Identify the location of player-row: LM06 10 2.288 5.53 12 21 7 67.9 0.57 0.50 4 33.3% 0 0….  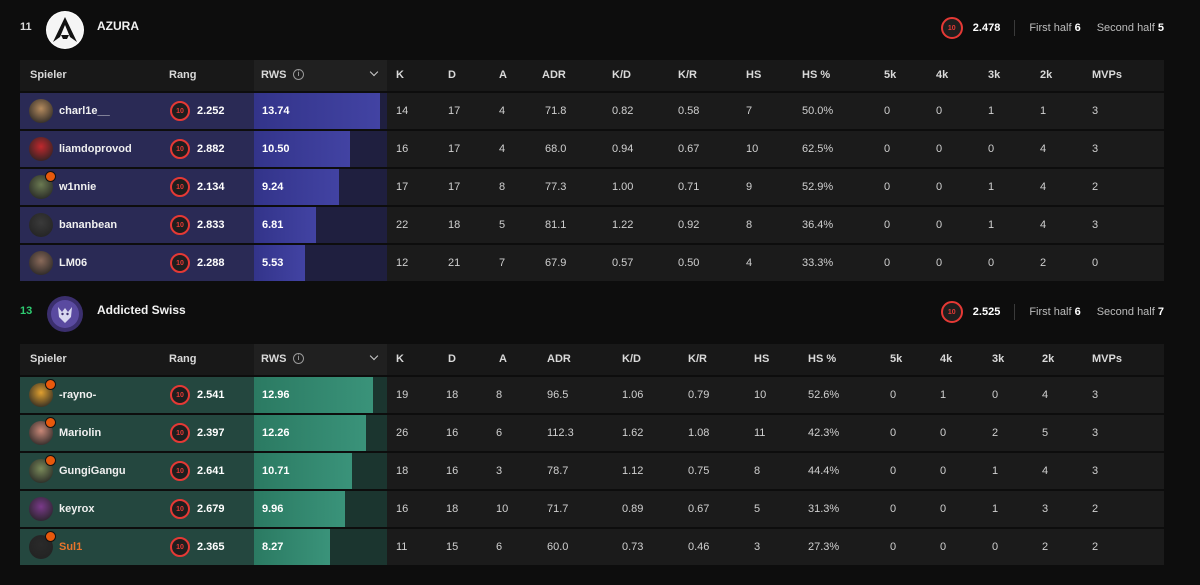
(592, 263).